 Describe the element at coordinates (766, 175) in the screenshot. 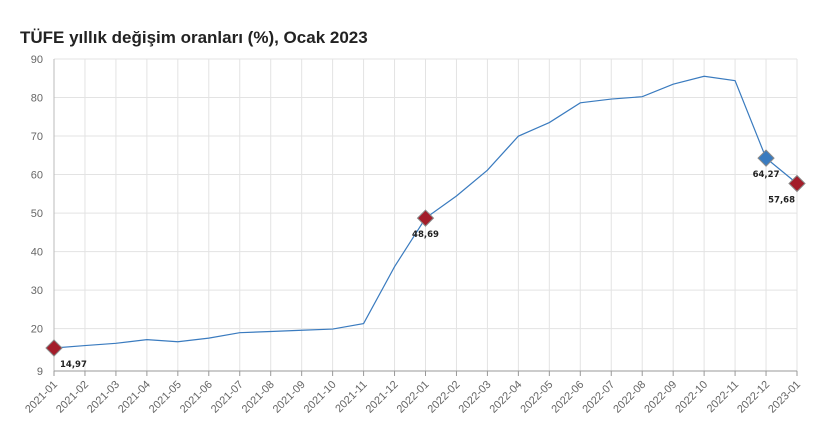

I see `data-label: 64,27` at that location.